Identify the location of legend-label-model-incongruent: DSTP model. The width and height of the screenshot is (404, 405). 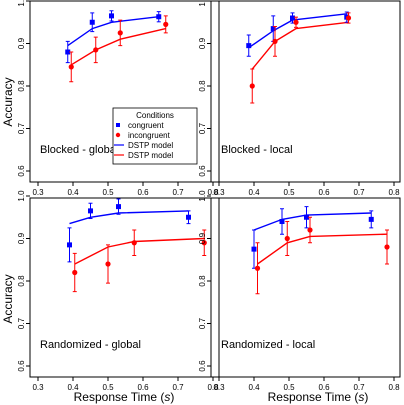
(150, 155).